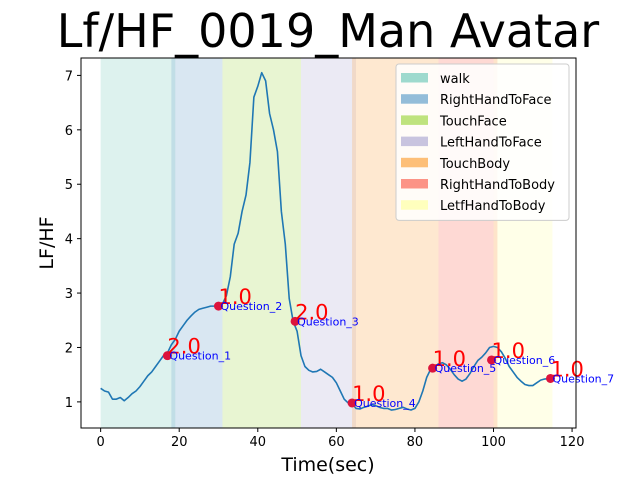 The image size is (640, 480). I want to click on question-label-1: Question_1, so click(200, 356).